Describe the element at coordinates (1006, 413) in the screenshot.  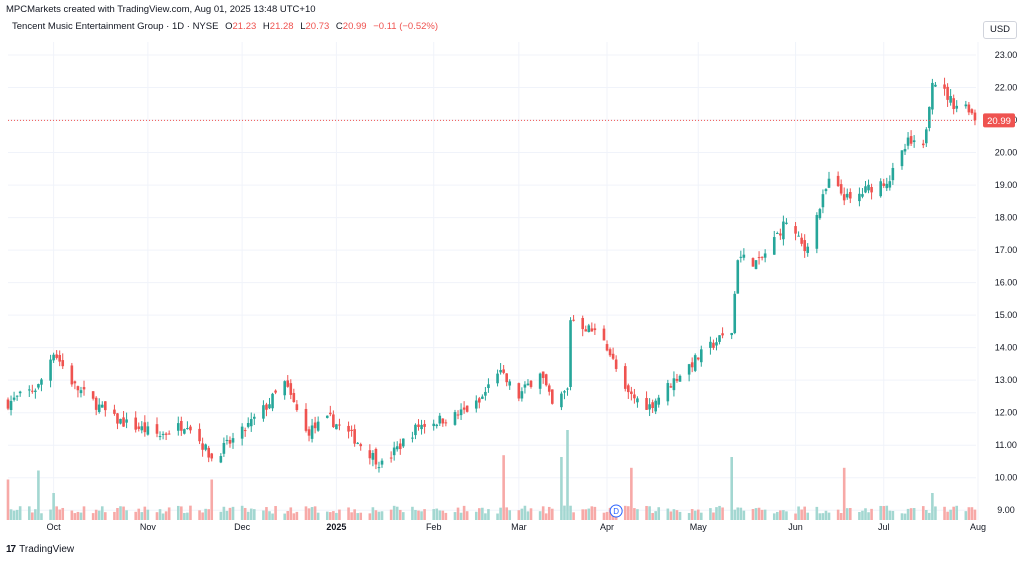
I see `y-tick-label: 12.00` at that location.